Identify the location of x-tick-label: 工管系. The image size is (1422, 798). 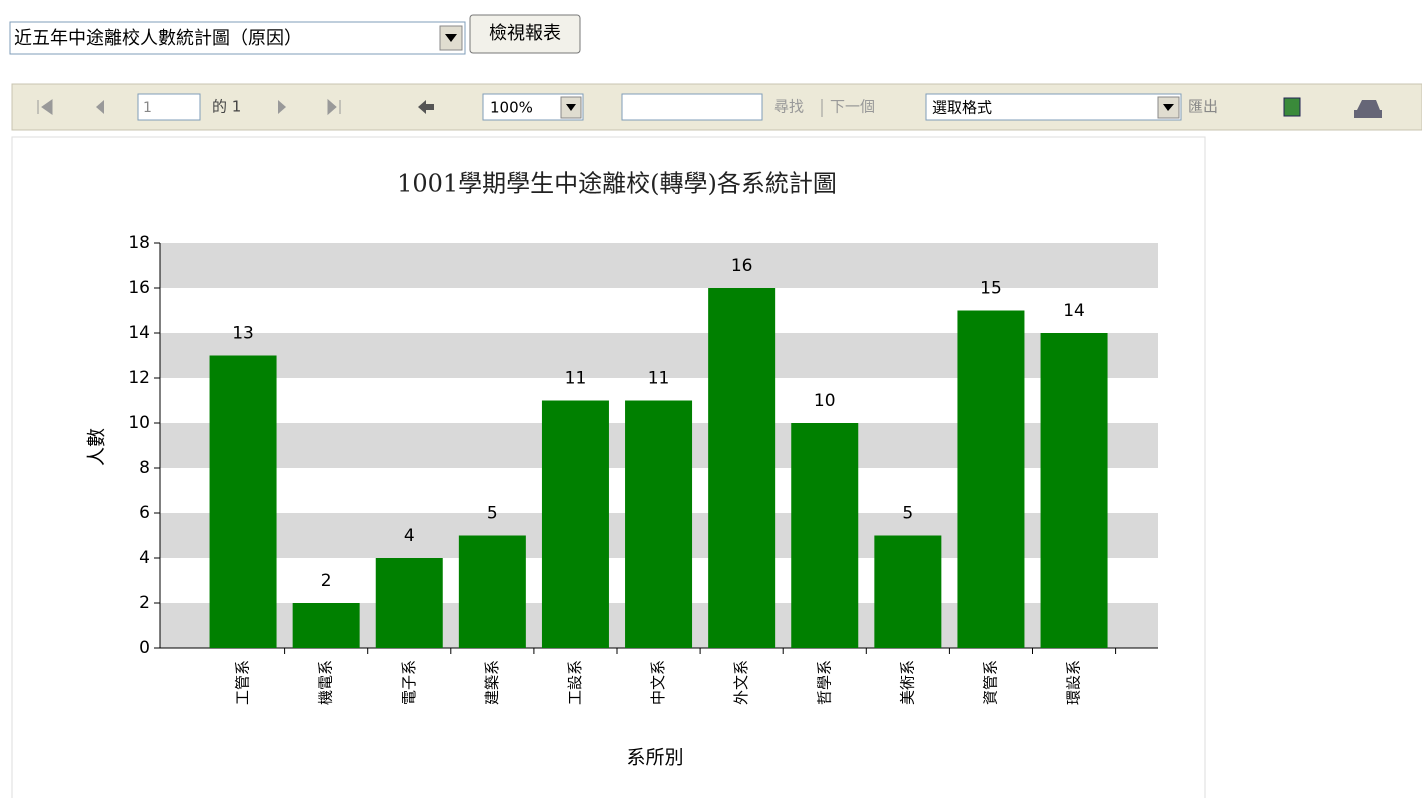
(243, 682).